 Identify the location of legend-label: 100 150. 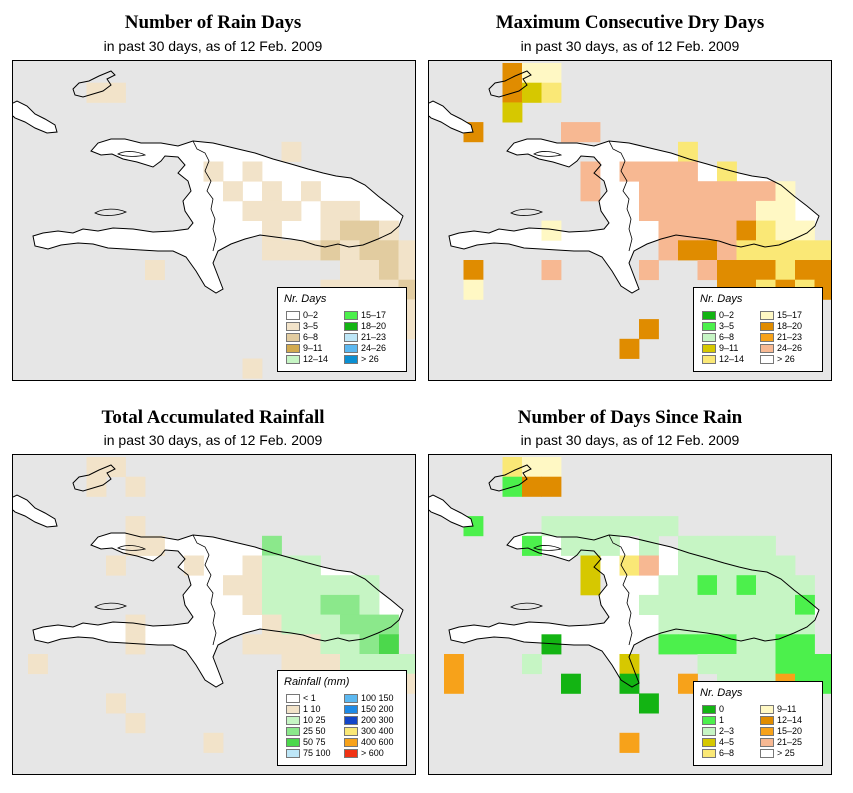
(377, 698).